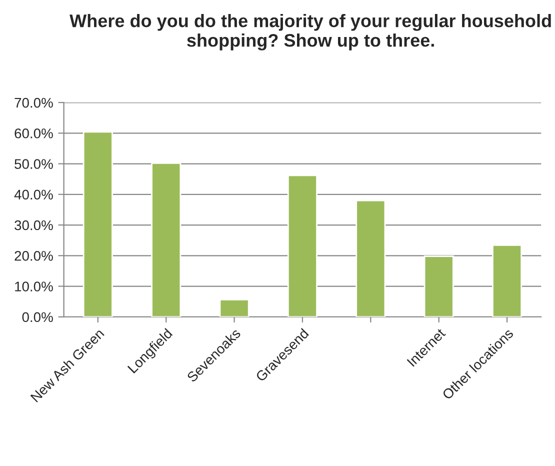  I want to click on y-tick-label: 70.0%, so click(33, 103).